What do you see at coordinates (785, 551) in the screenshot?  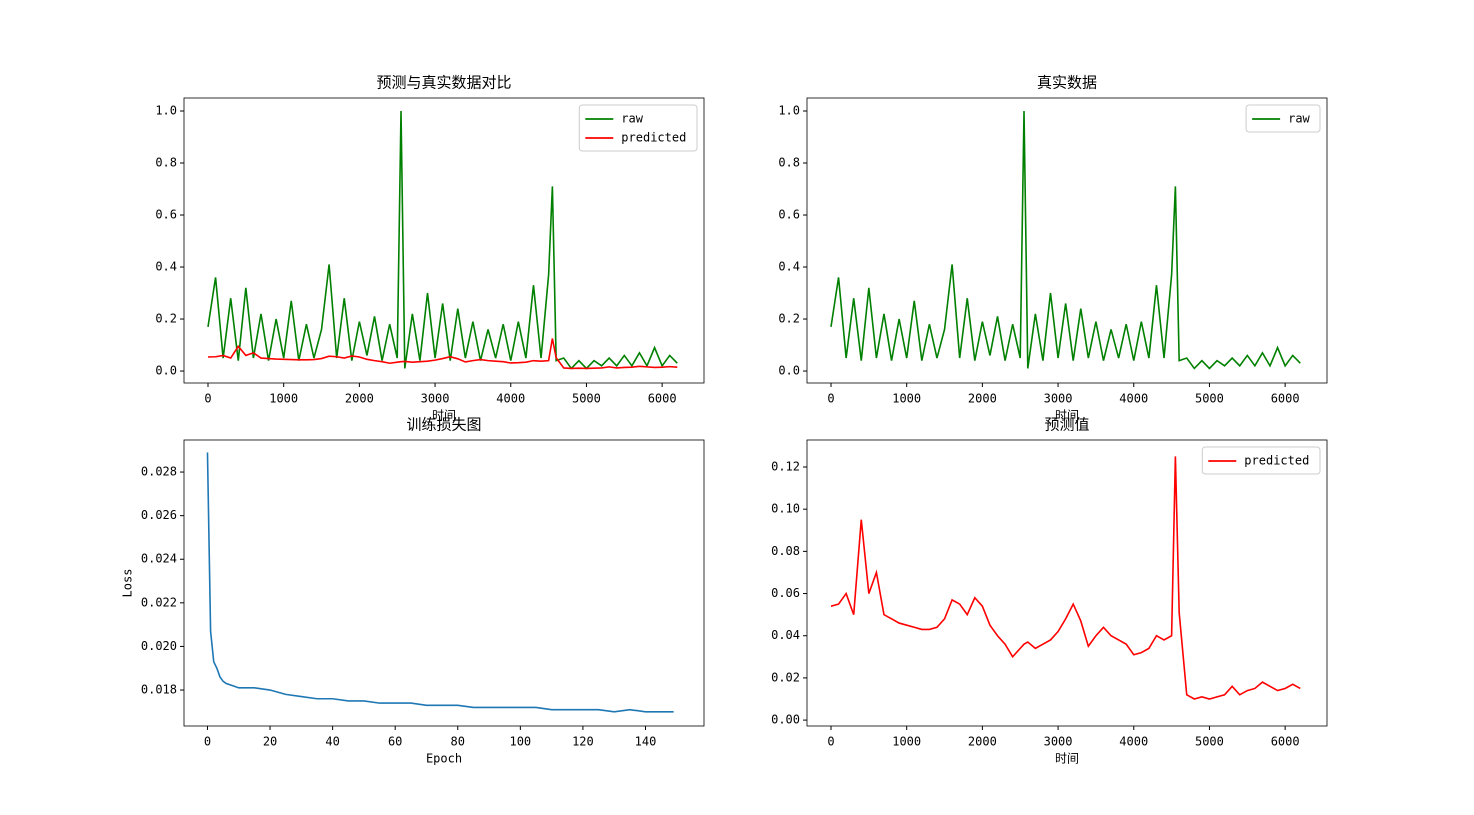 I see `y-tick-label: 0.08` at bounding box center [785, 551].